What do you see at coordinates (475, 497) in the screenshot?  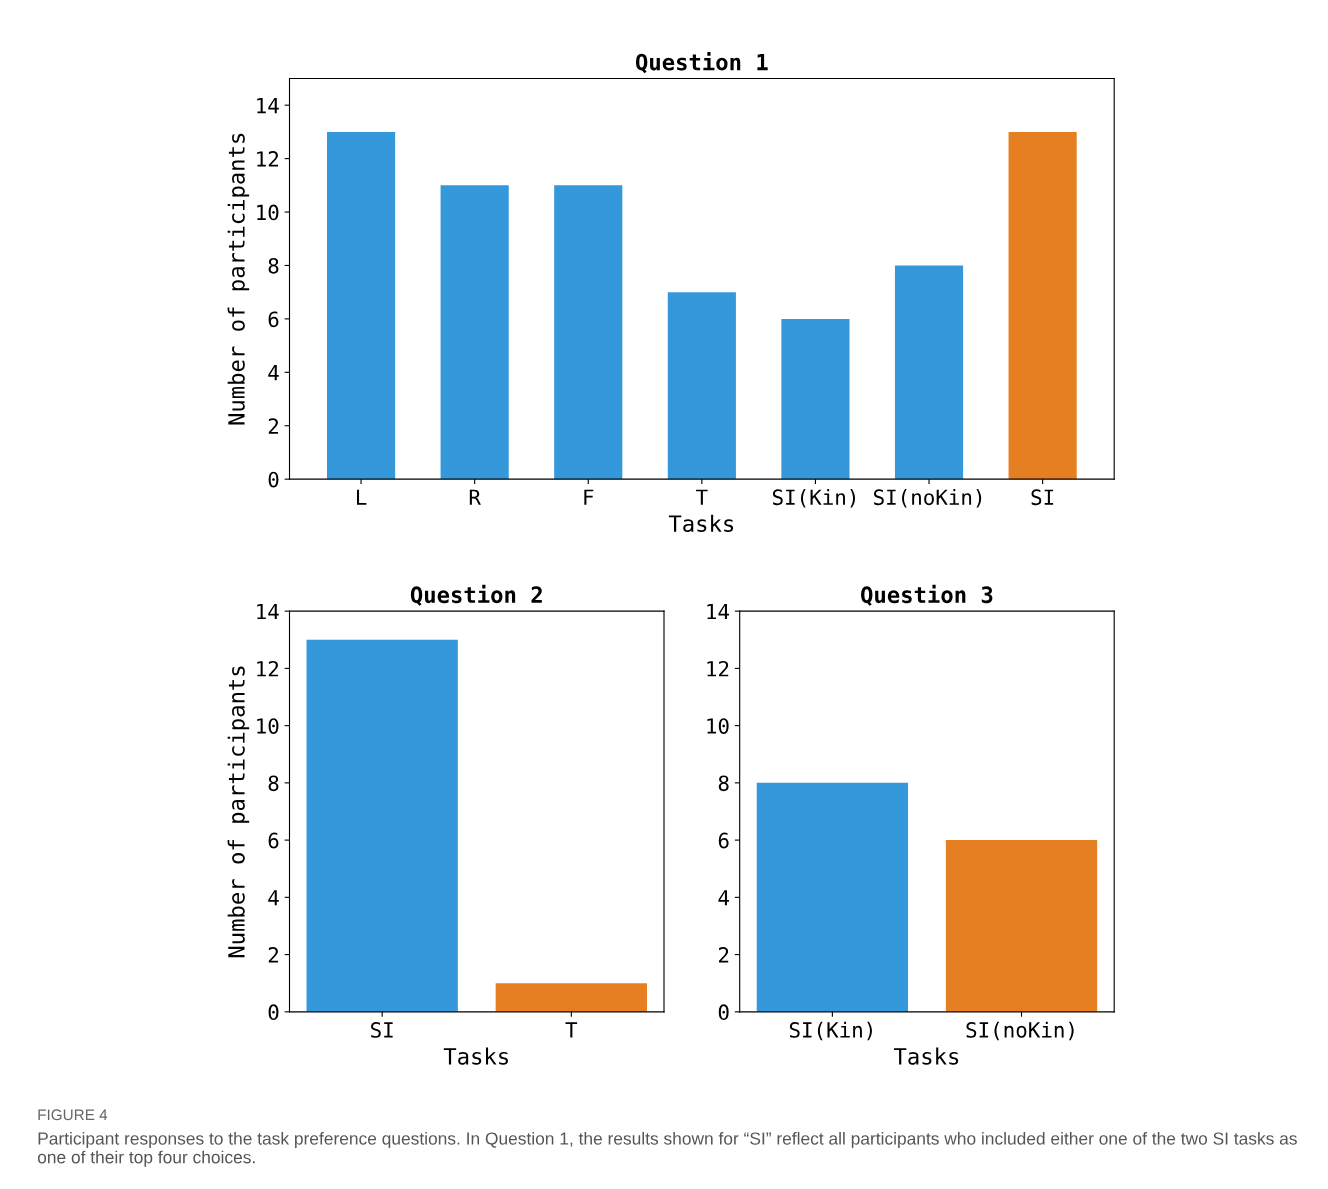 I see `x-tick-label: R` at bounding box center [475, 497].